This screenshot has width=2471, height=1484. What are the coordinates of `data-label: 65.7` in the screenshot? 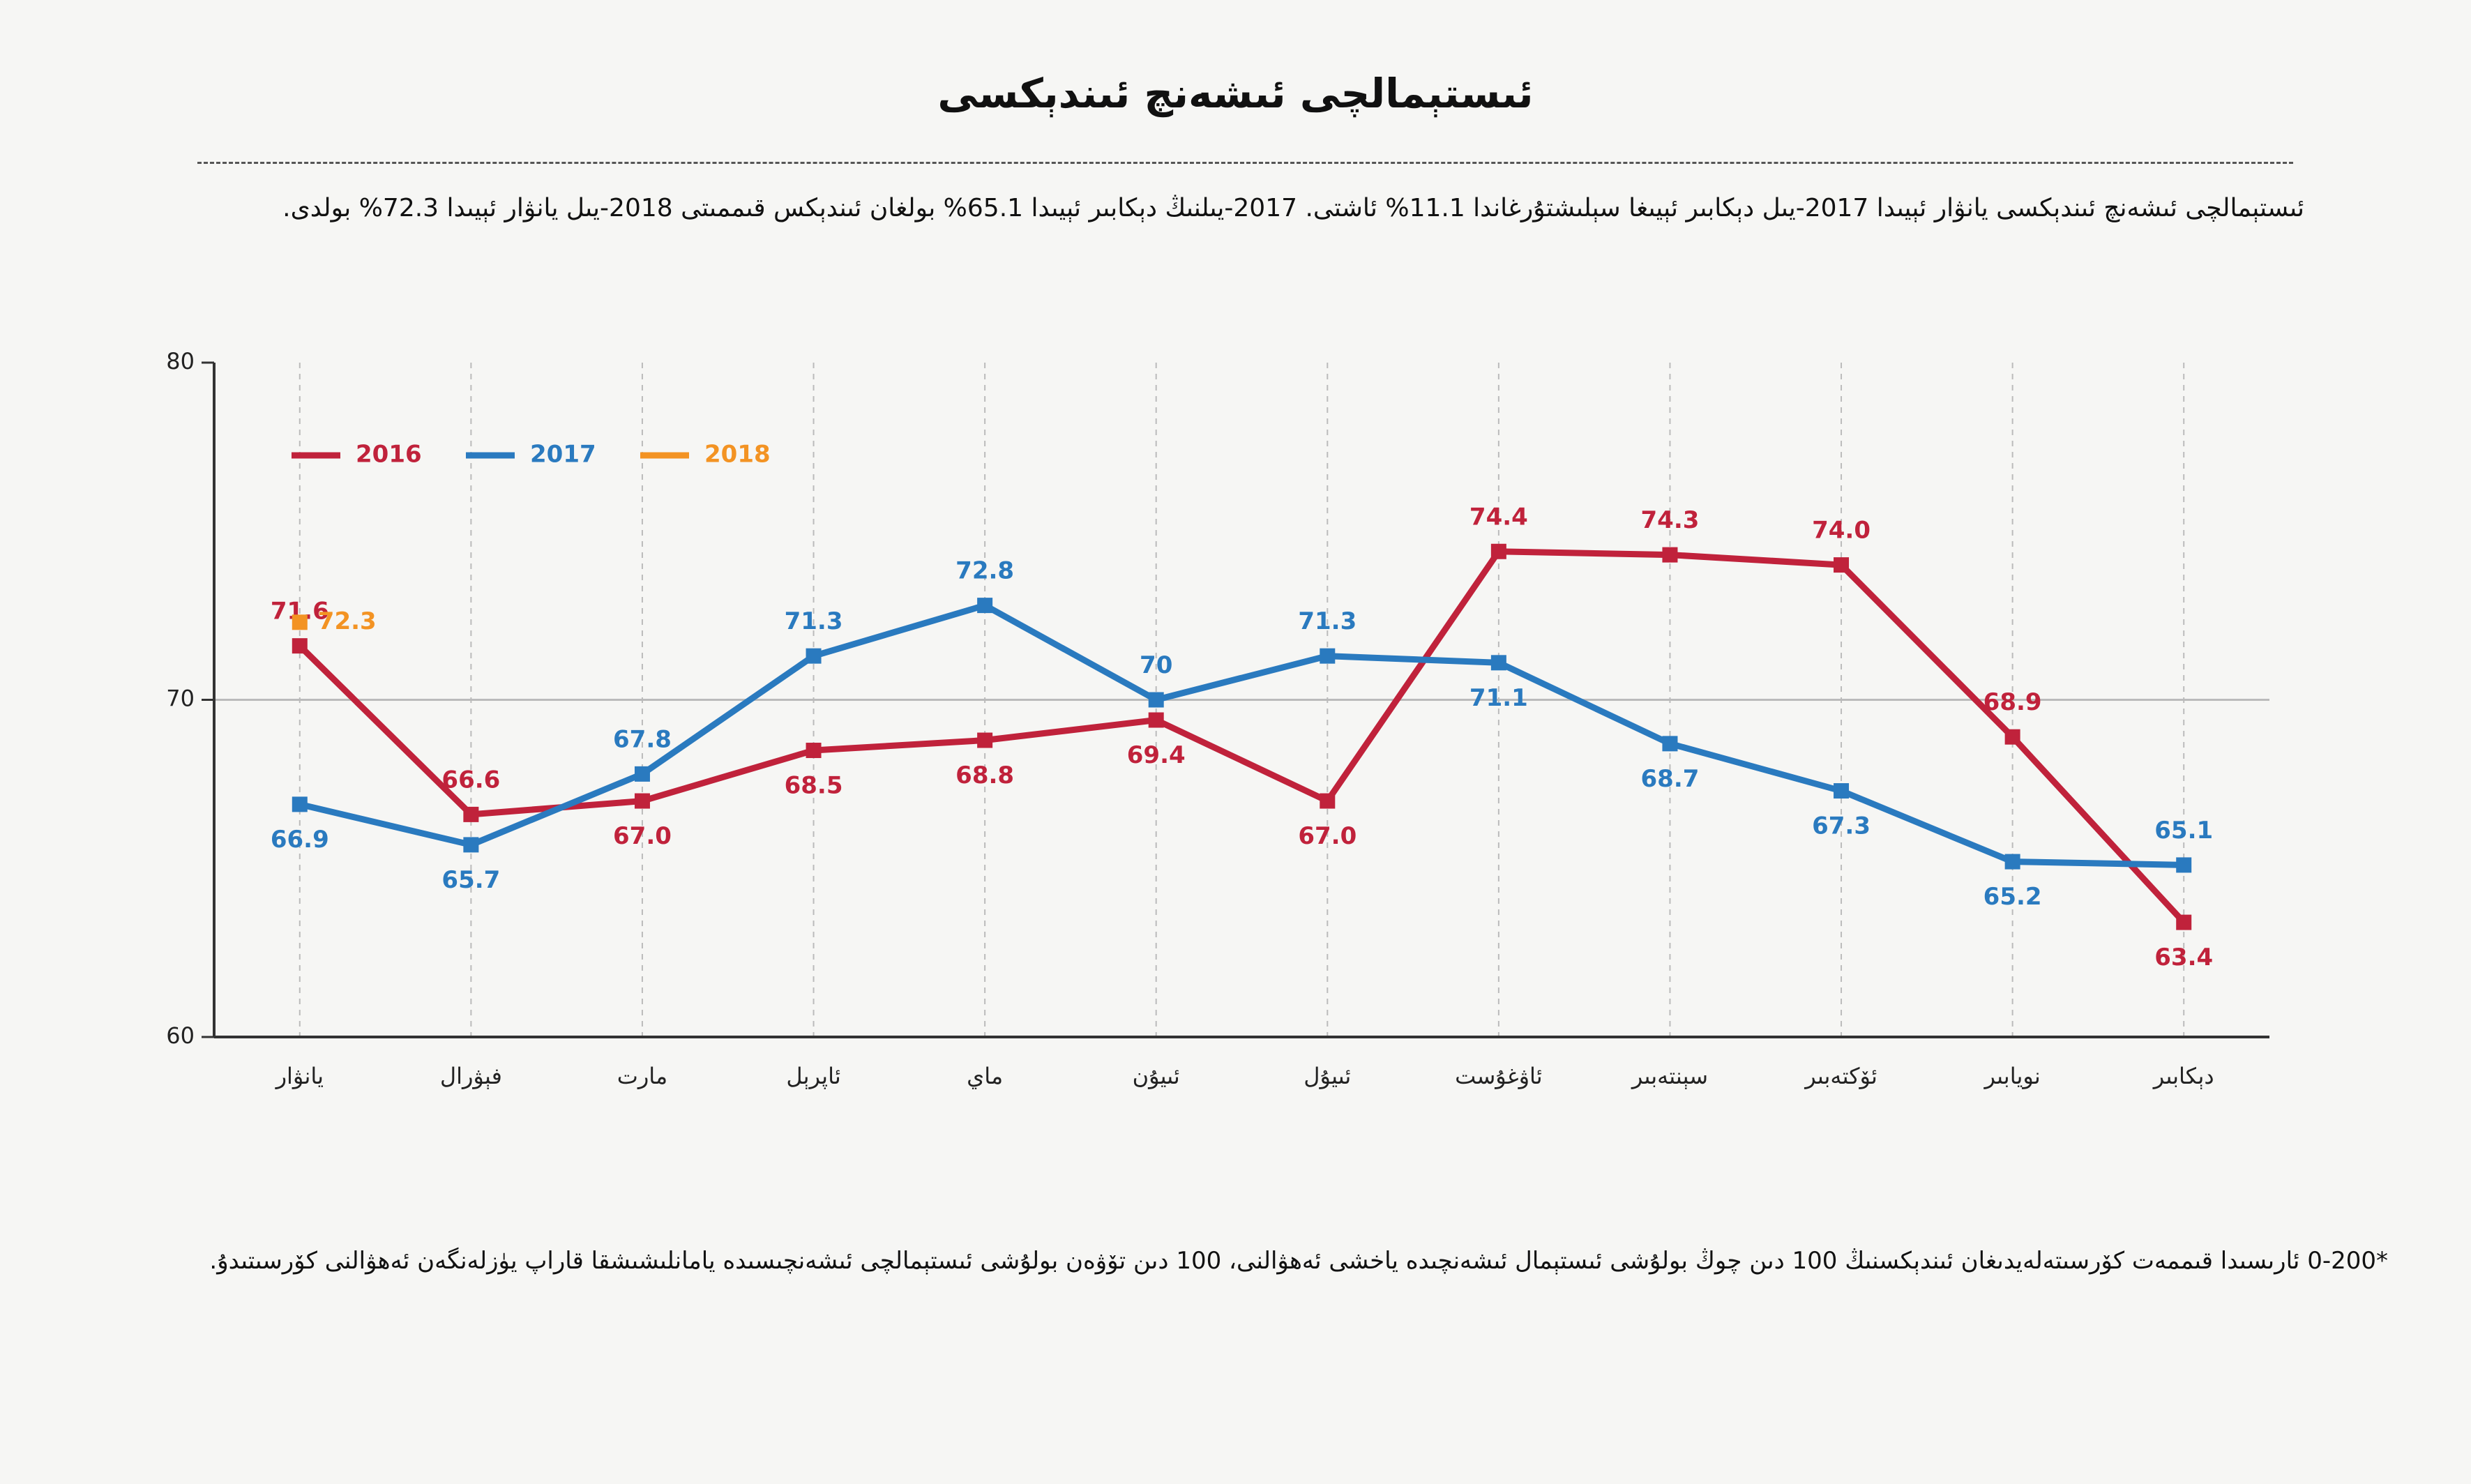 It's located at (470, 880).